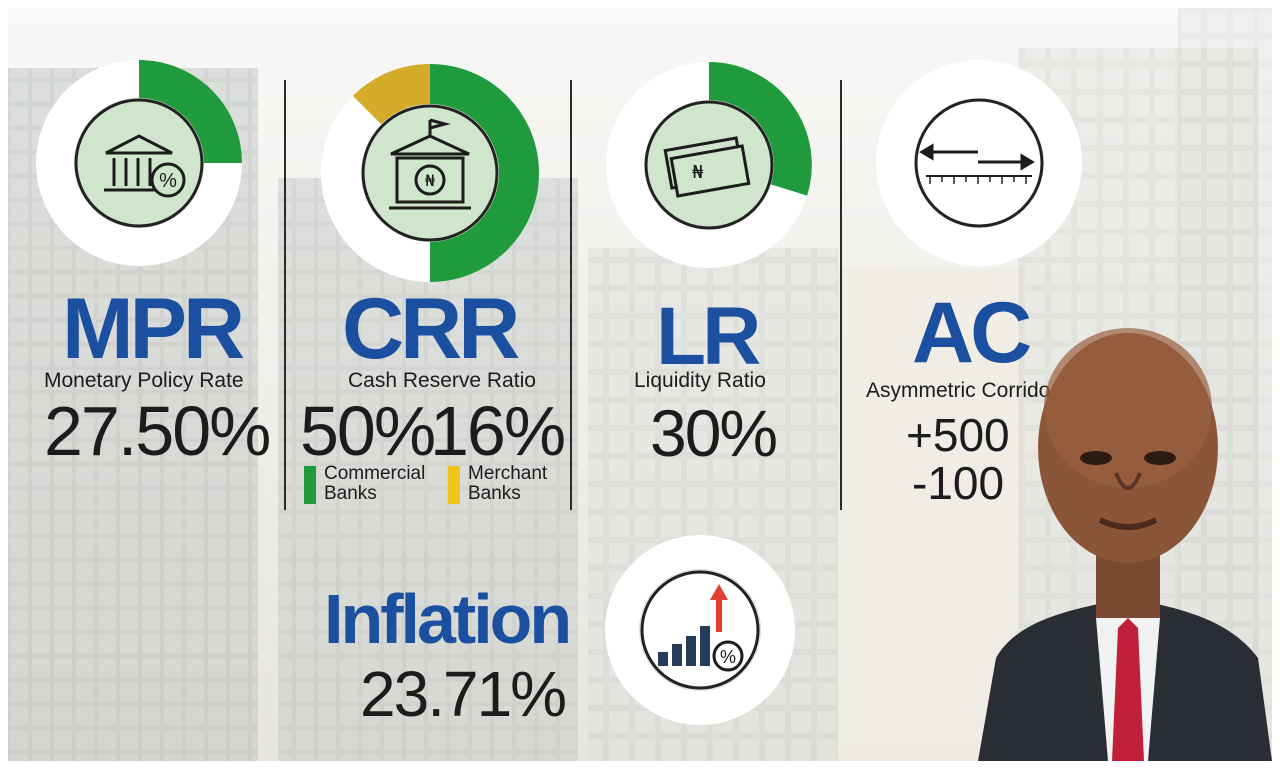 This screenshot has height=769, width=1280. I want to click on governor-portrait, so click(1125, 544).